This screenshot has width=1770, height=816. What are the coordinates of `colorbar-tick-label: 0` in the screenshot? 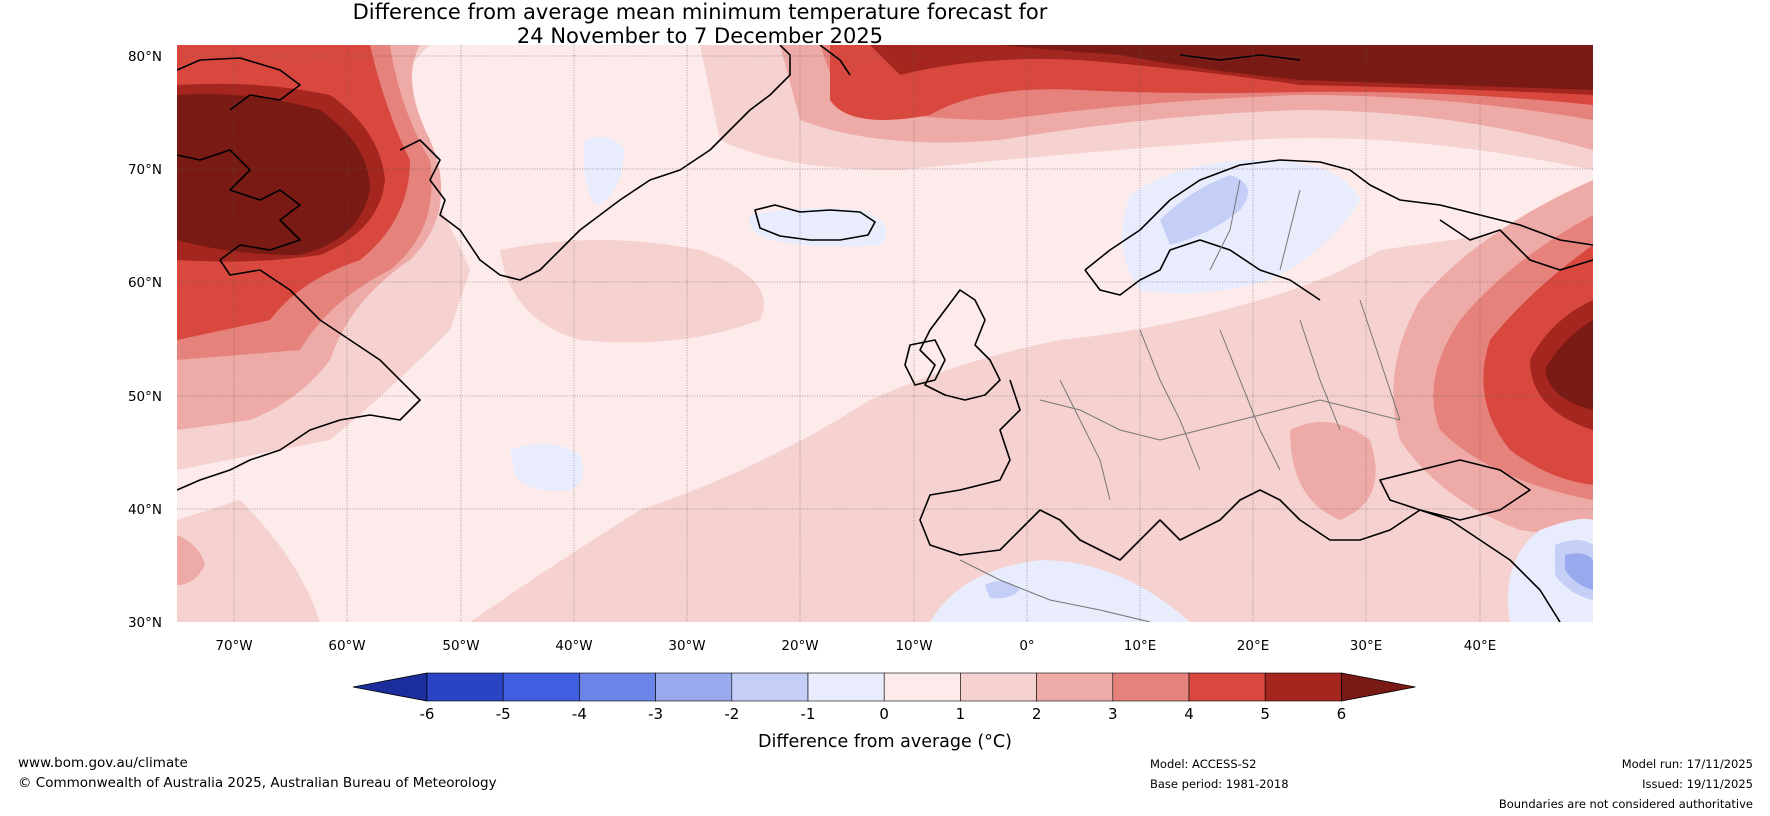 It's located at (884, 714).